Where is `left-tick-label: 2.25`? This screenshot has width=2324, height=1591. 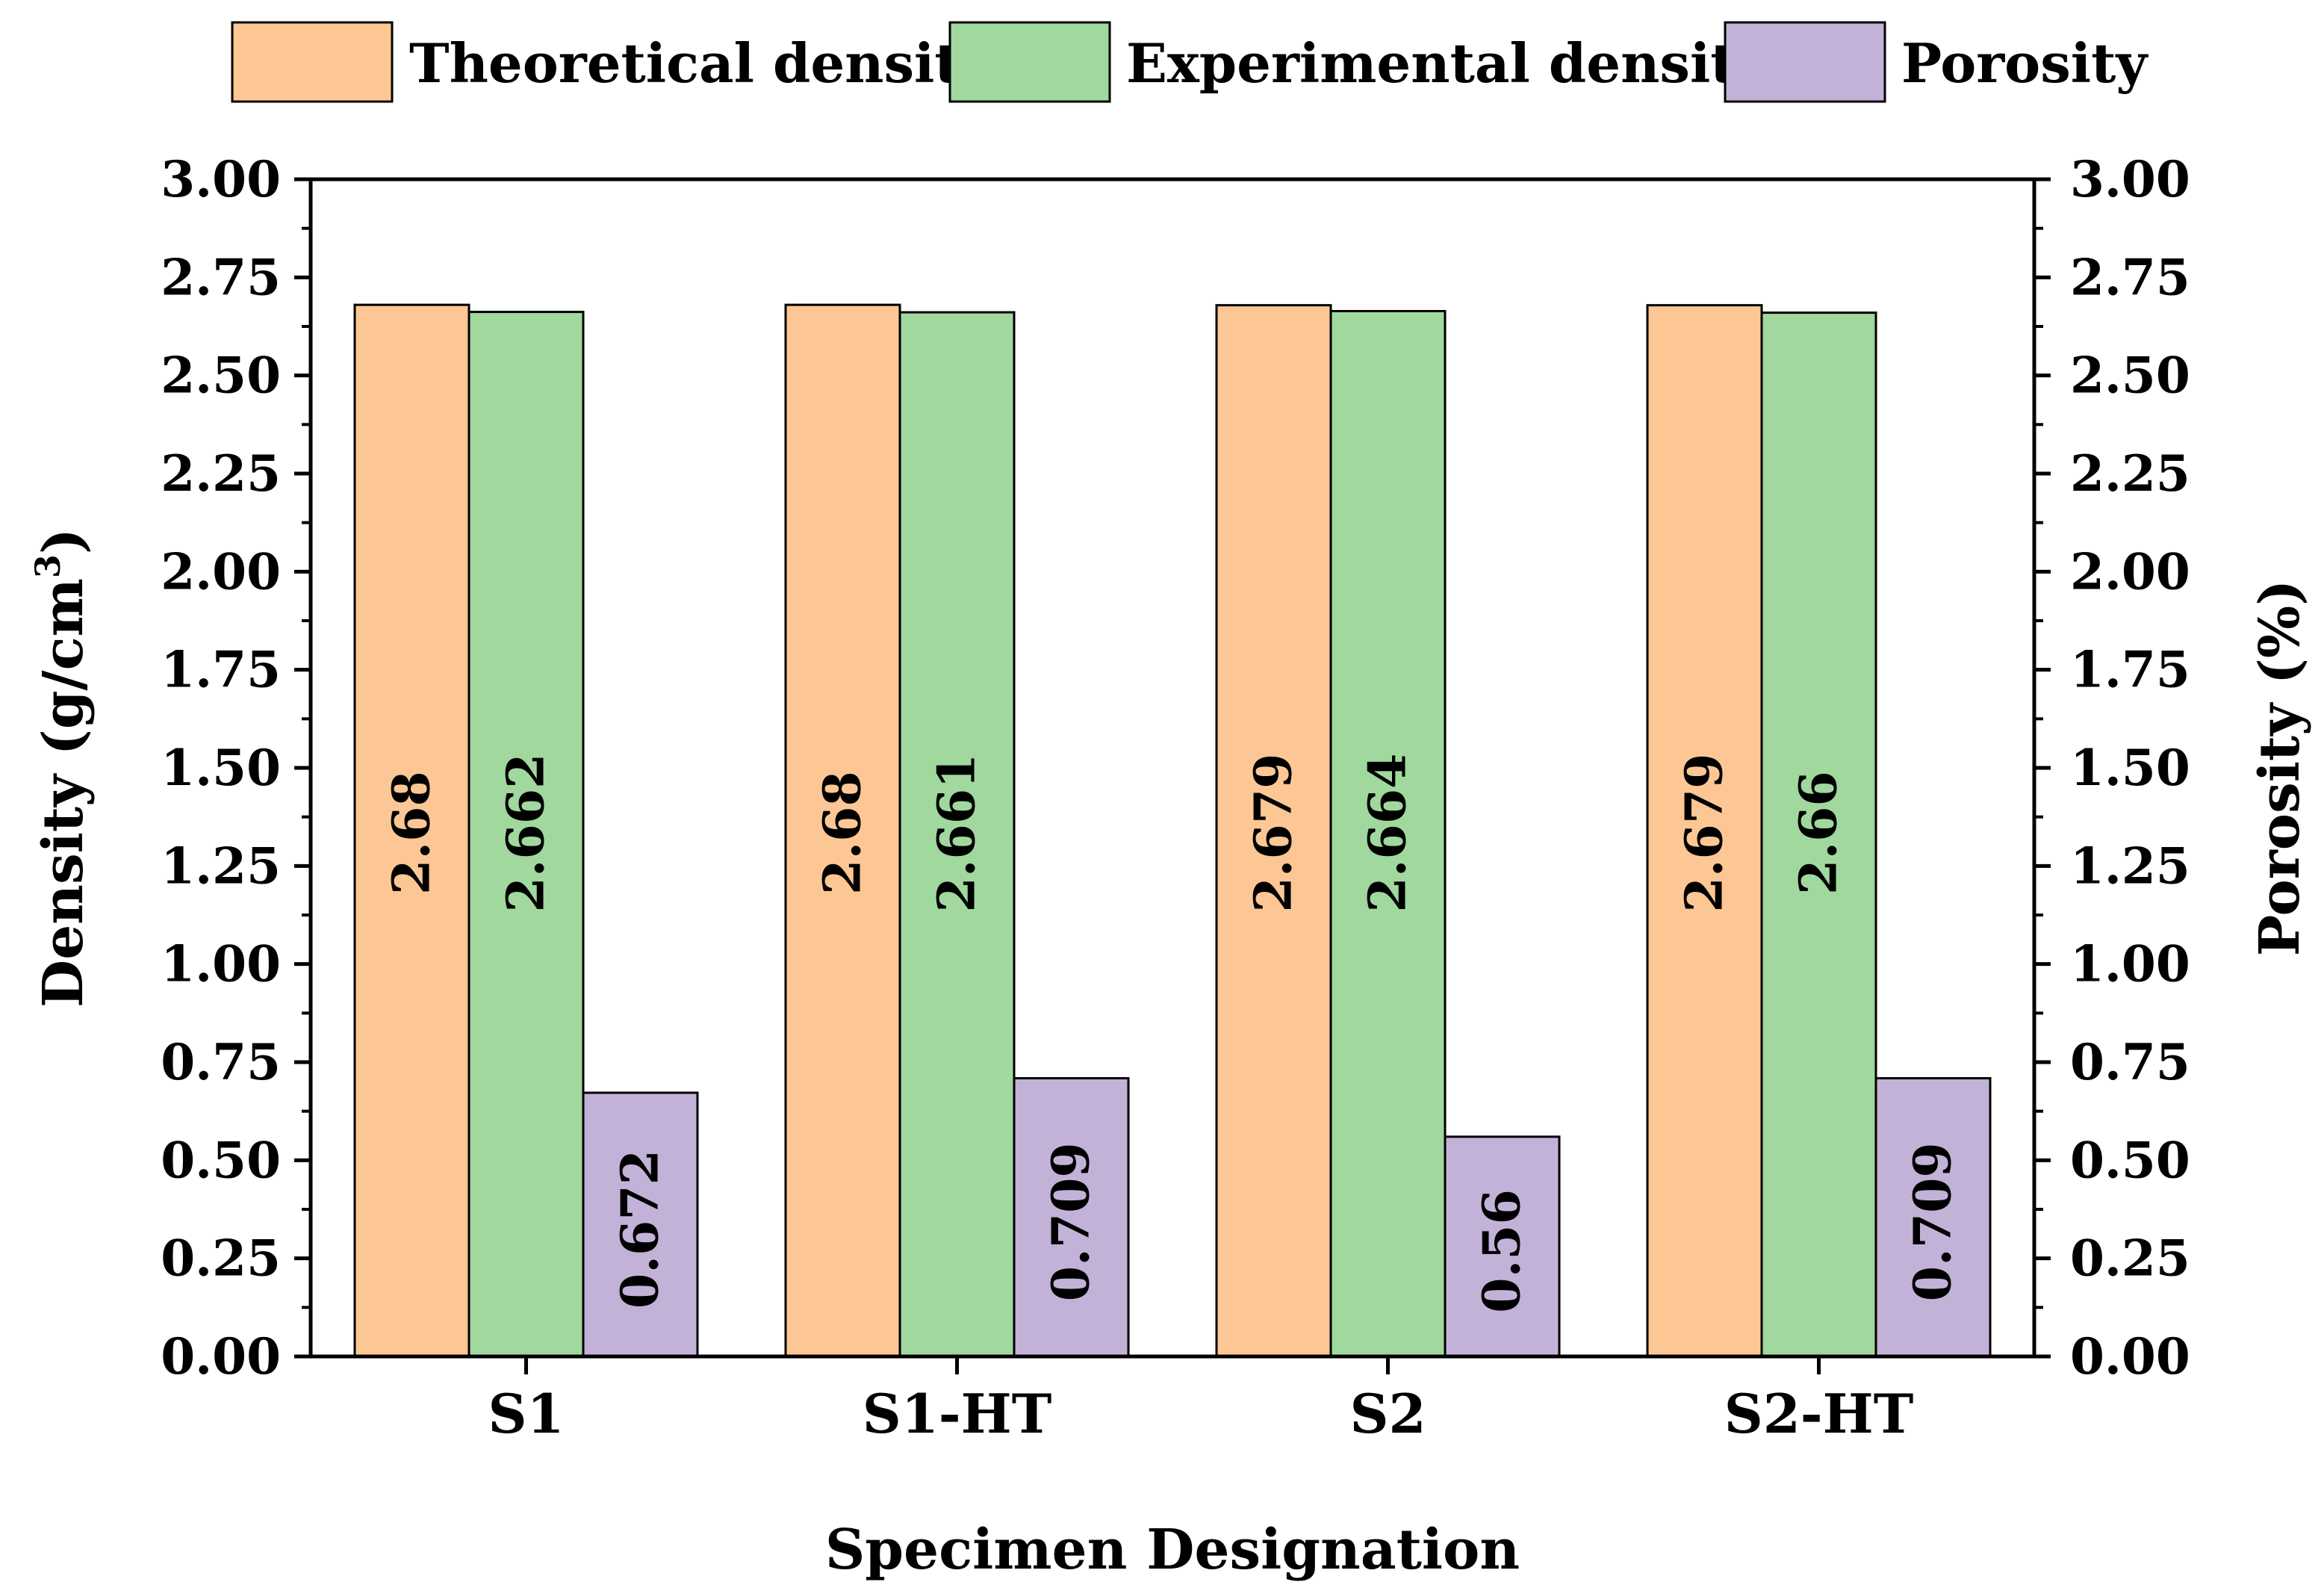 left-tick-label: 2.25 is located at coordinates (221, 473).